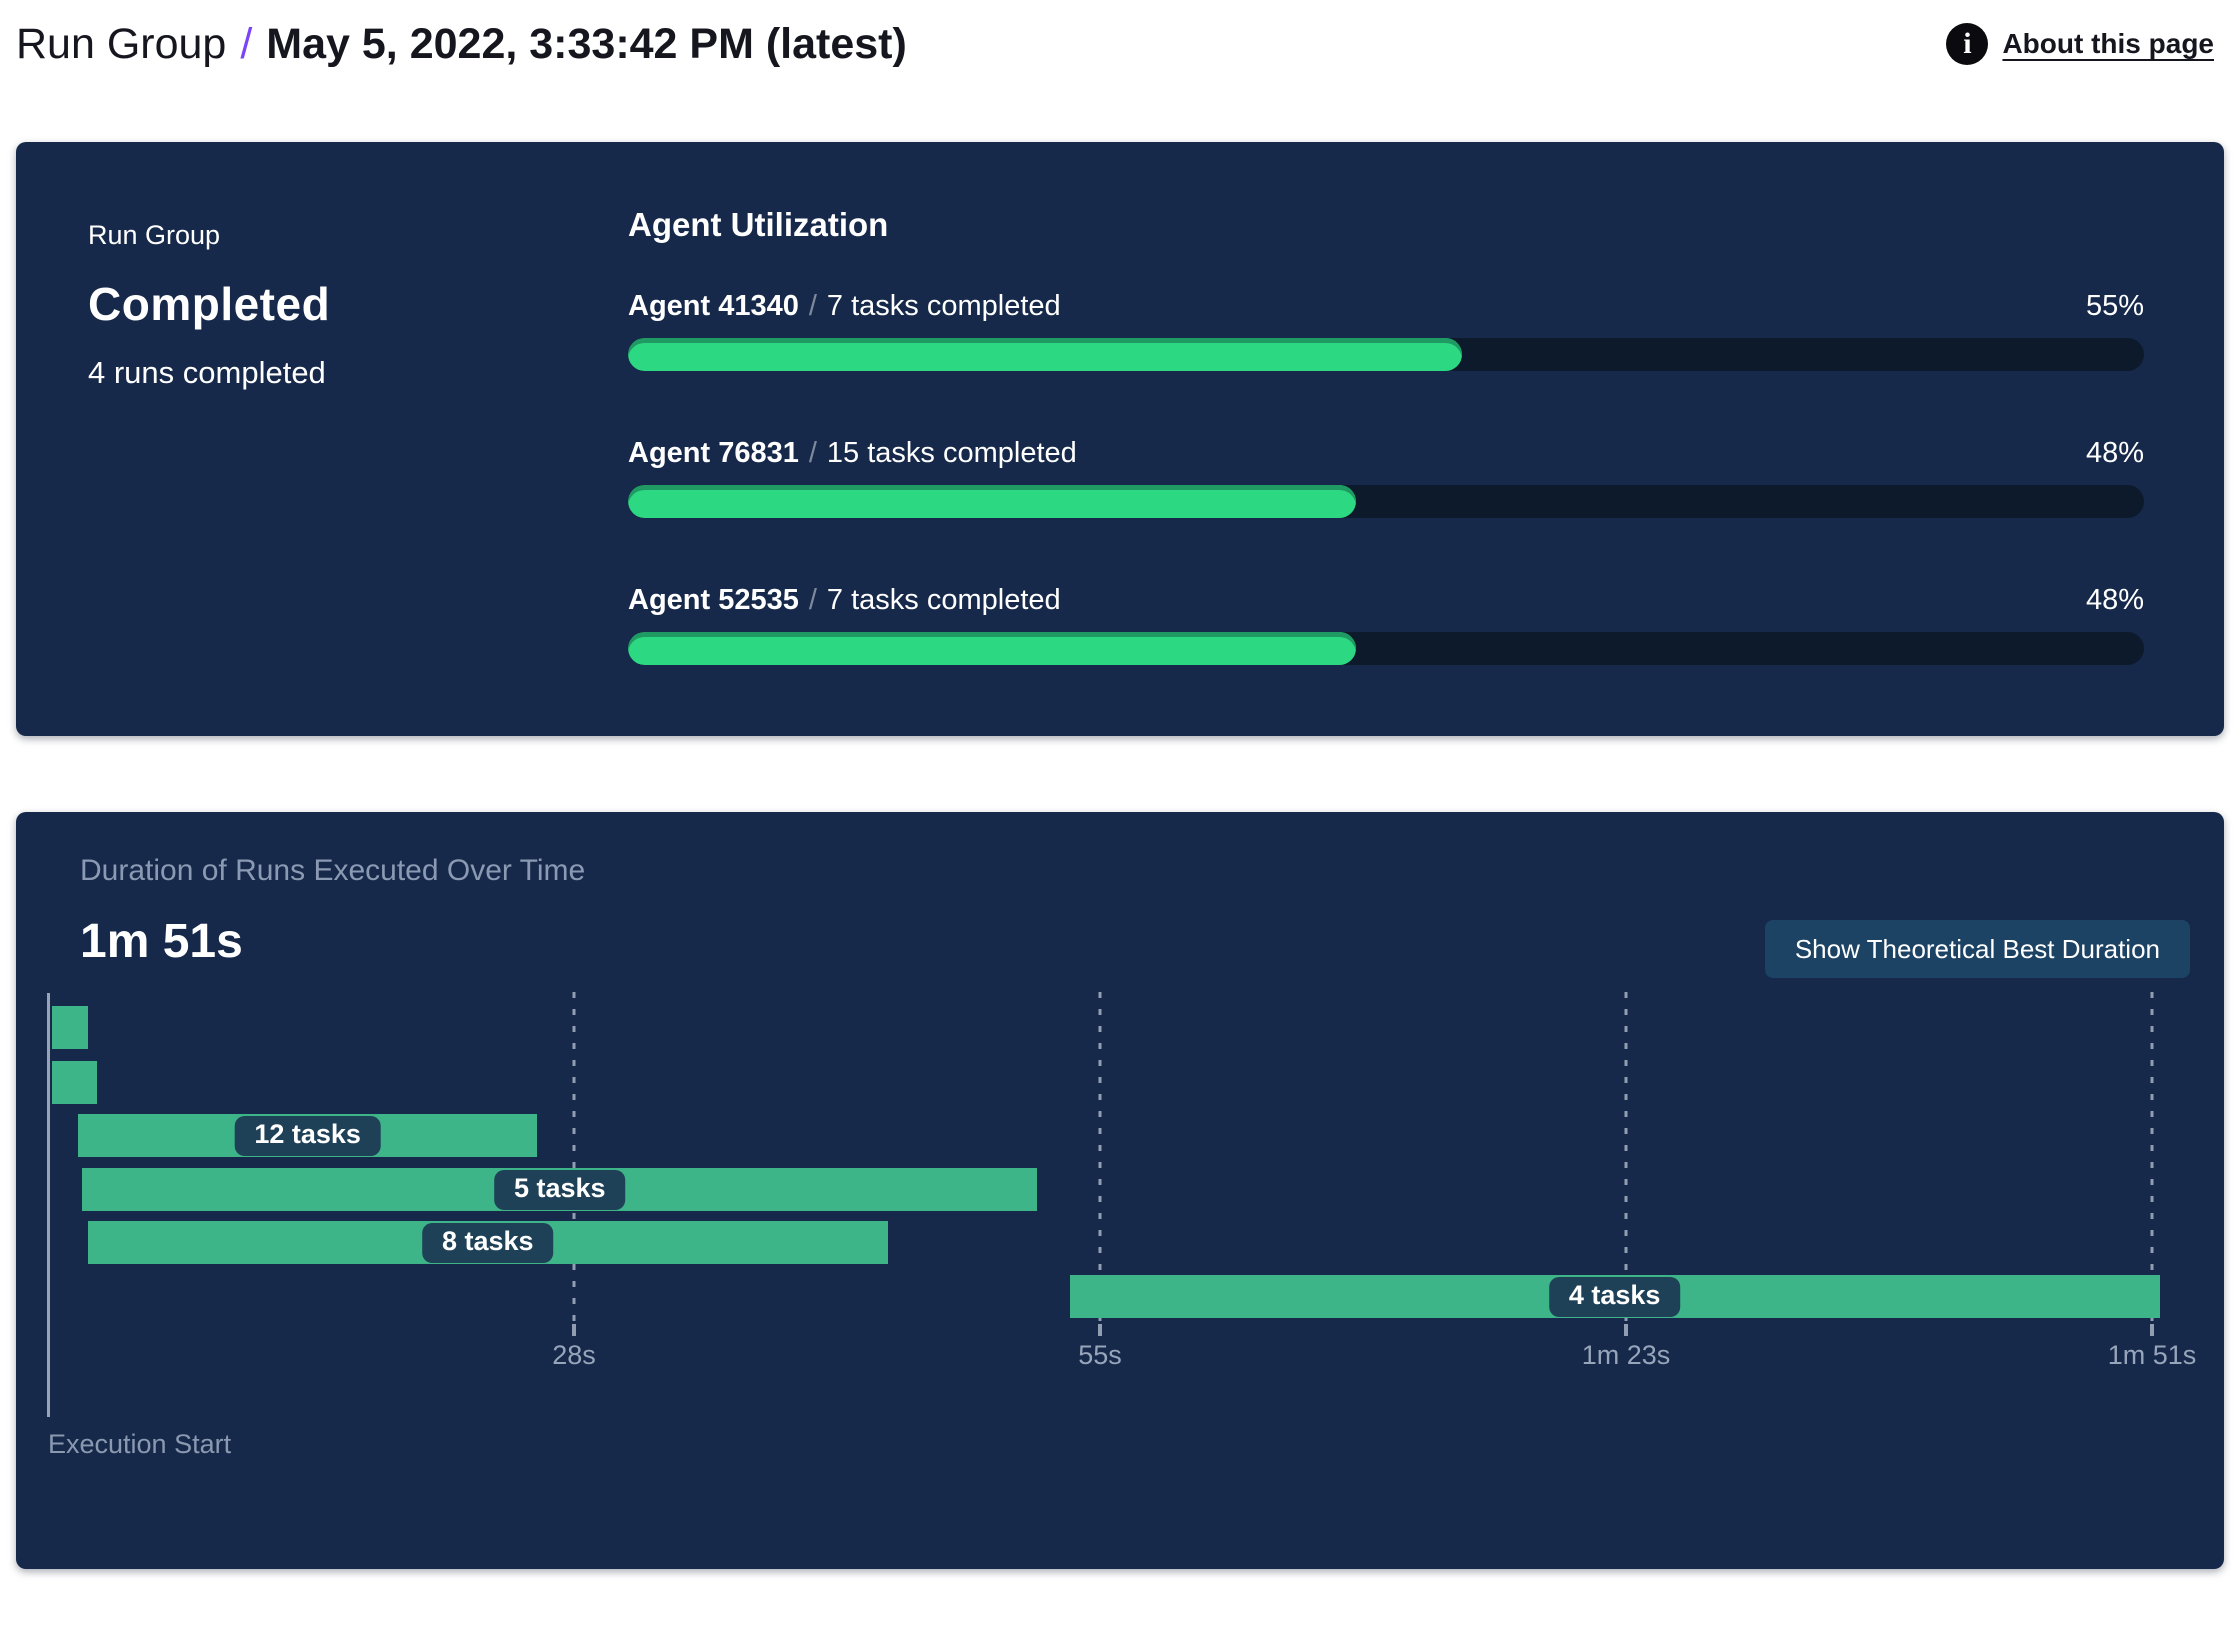 The height and width of the screenshot is (1626, 2240). Describe the element at coordinates (161, 941) in the screenshot. I see `total-duration-value: 1m 51s` at that location.